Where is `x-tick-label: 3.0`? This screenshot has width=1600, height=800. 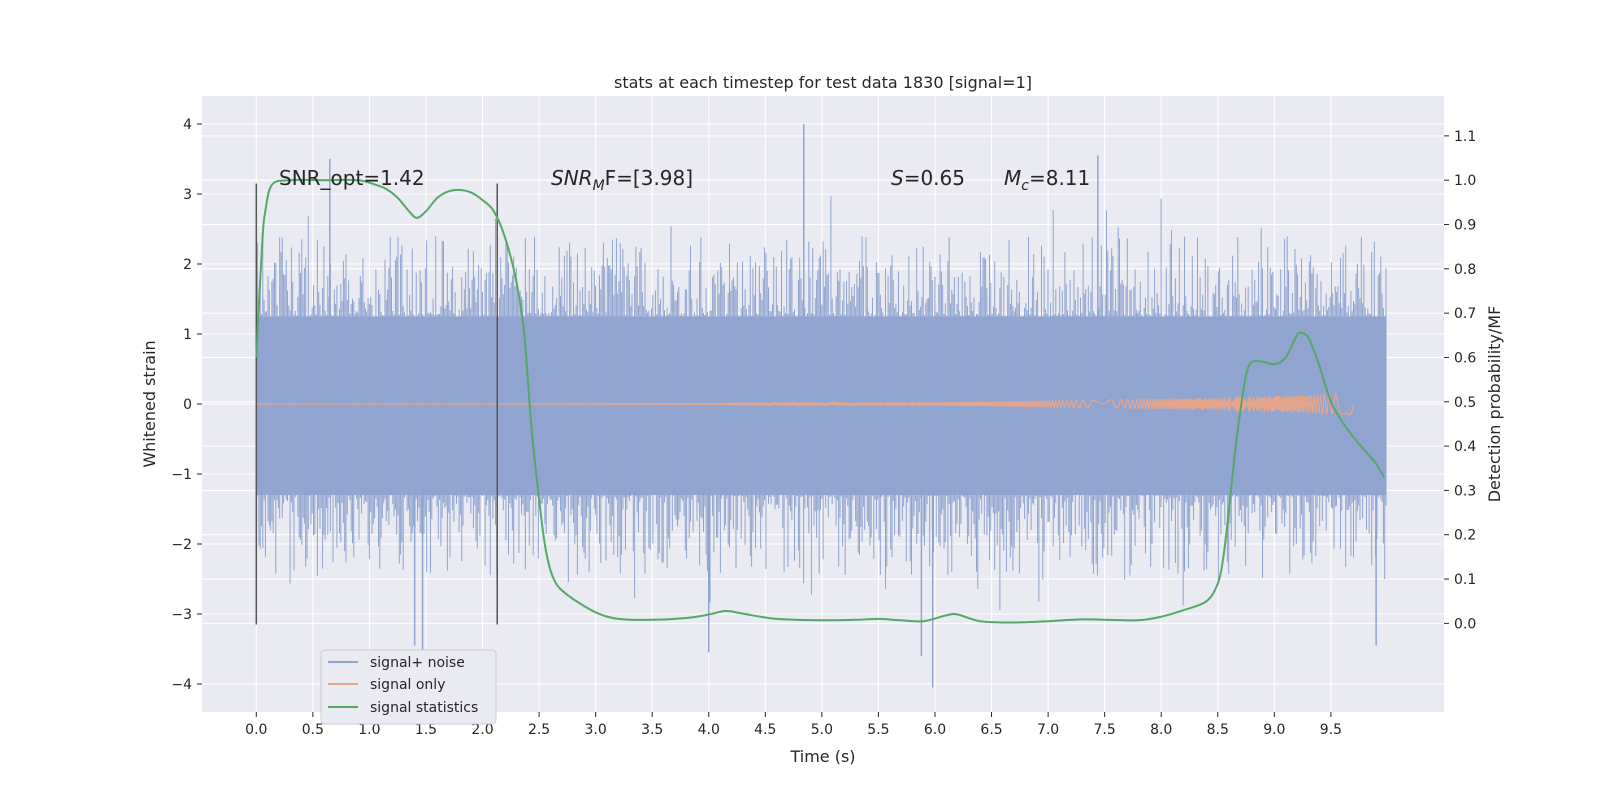 x-tick-label: 3.0 is located at coordinates (596, 730).